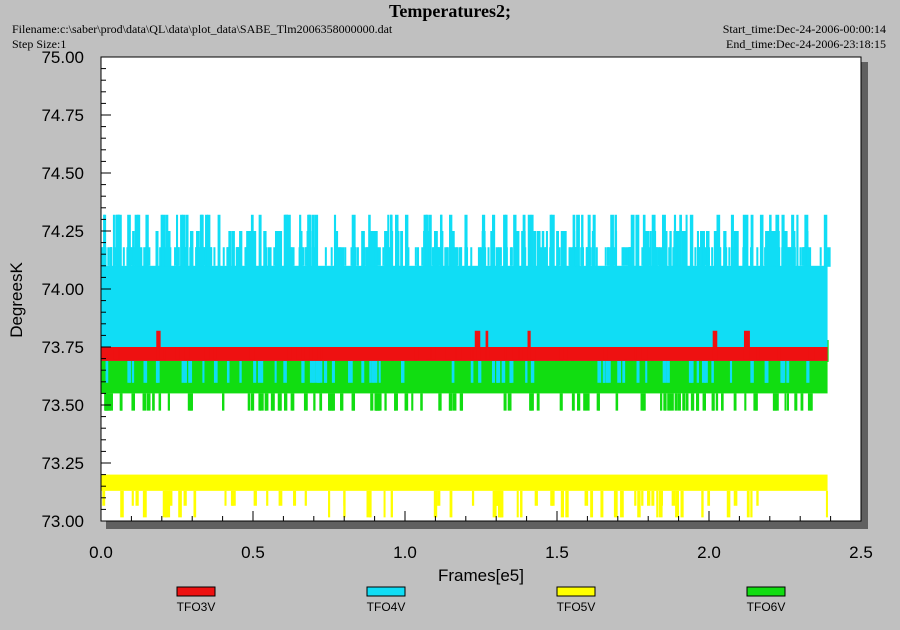 The width and height of the screenshot is (900, 630). Describe the element at coordinates (196, 600) in the screenshot. I see `legend-item-tfo3v: TFO3V` at that location.